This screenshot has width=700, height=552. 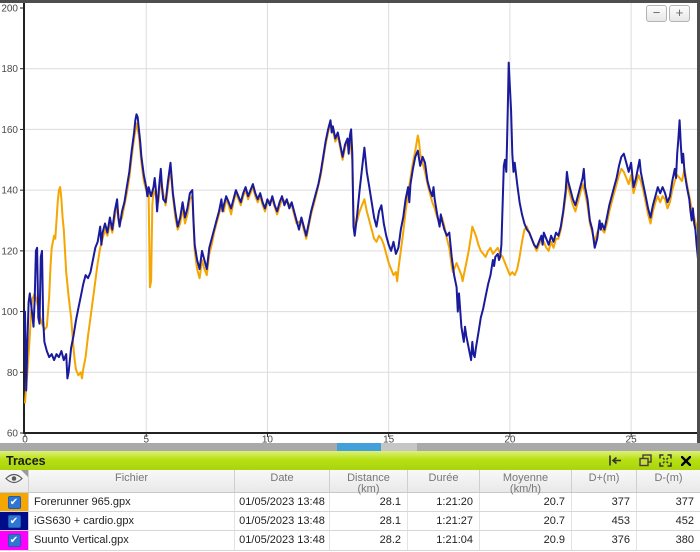 What do you see at coordinates (668, 478) in the screenshot?
I see `dminus-column-header: D-(m)` at bounding box center [668, 478].